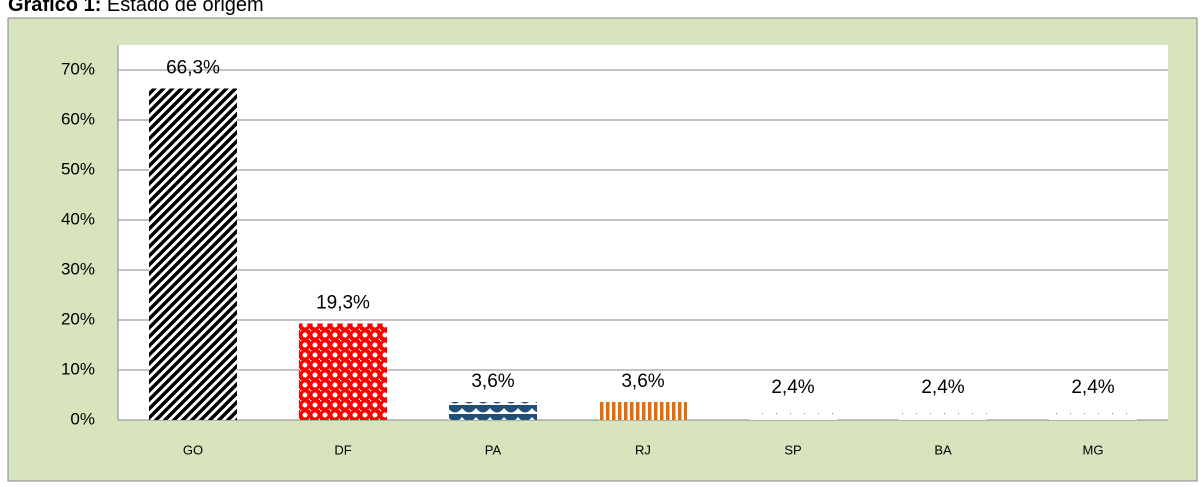 The height and width of the screenshot is (487, 1203). I want to click on x-tick-label: MG, so click(1093, 449).